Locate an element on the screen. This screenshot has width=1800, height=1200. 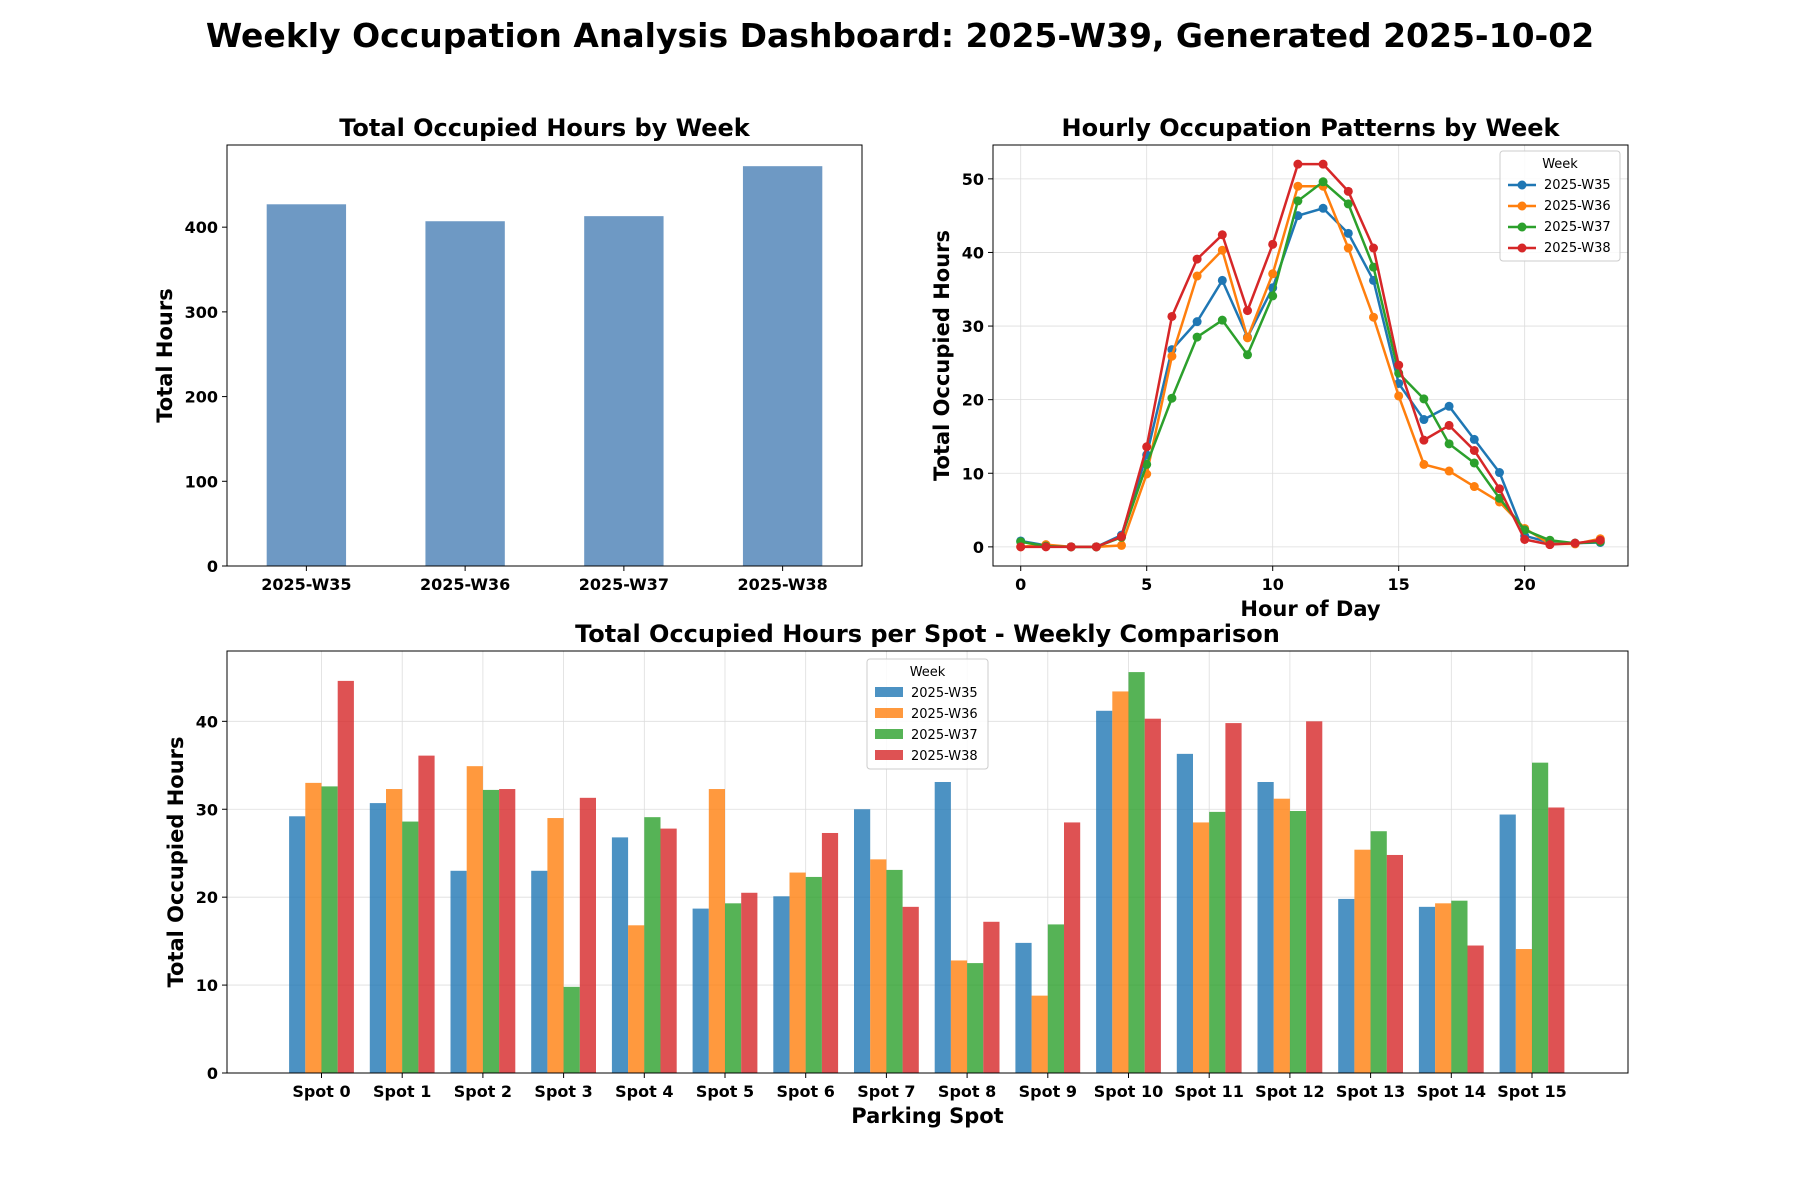
bar-spot-1-2025-W38 is located at coordinates (426, 914).